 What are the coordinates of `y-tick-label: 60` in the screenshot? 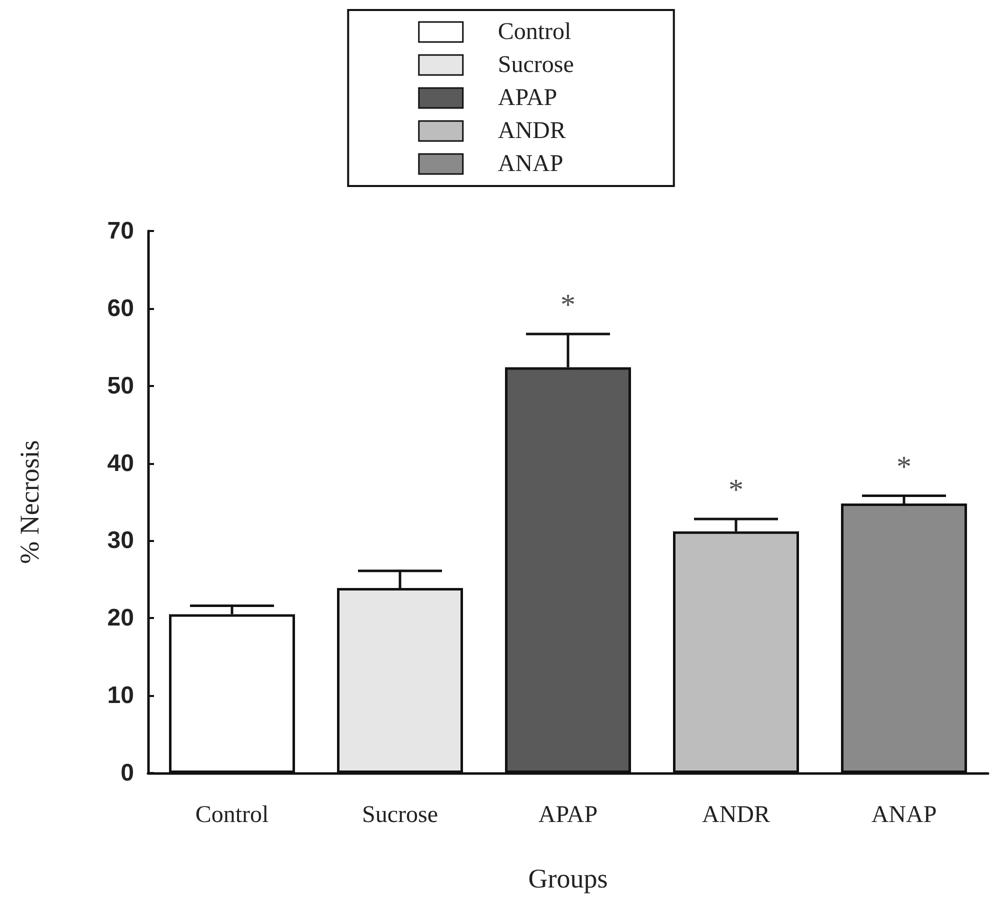 It's located at (120, 308).